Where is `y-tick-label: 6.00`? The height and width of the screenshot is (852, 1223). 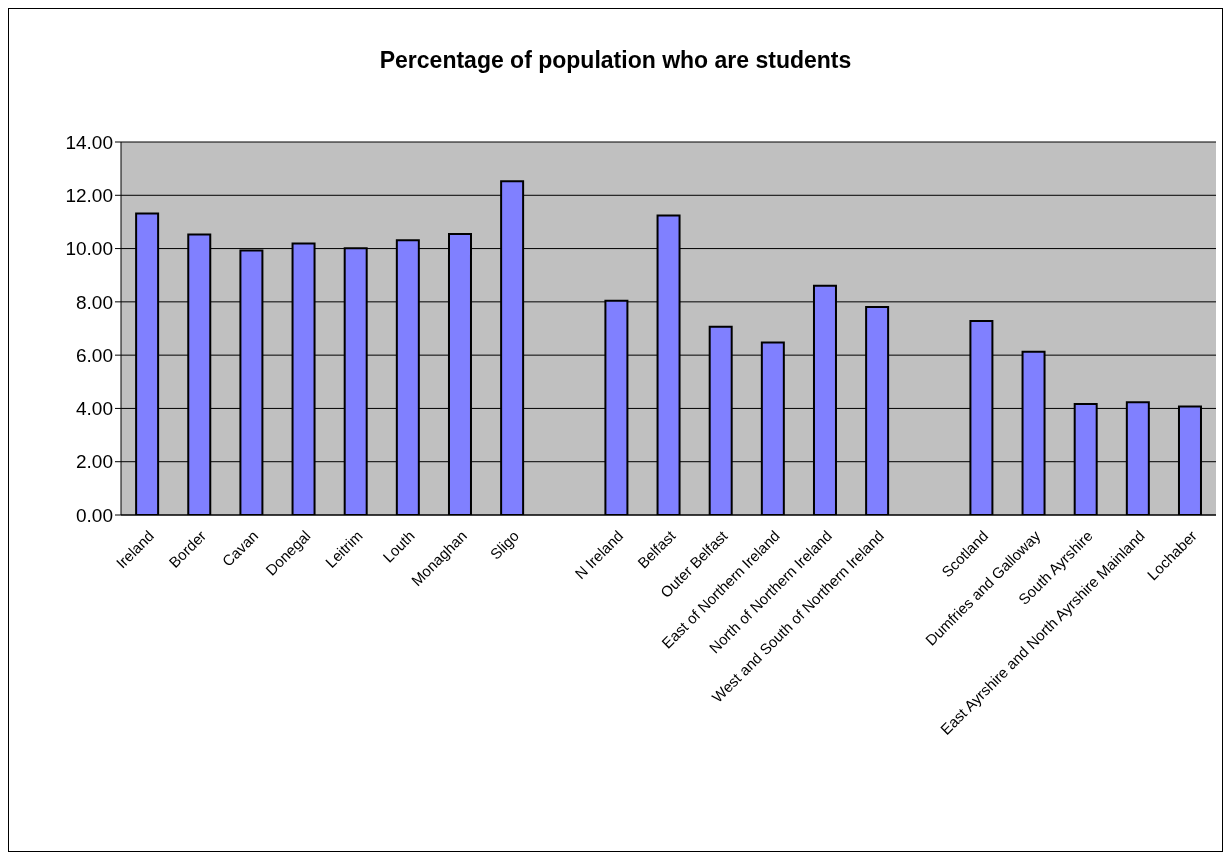
y-tick-label: 6.00 is located at coordinates (94, 355).